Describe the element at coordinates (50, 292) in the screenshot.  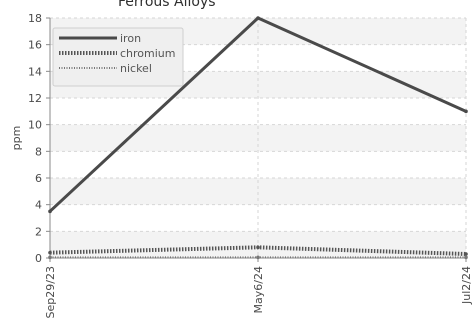
I see `x-tick-label: Sep29/23` at that location.